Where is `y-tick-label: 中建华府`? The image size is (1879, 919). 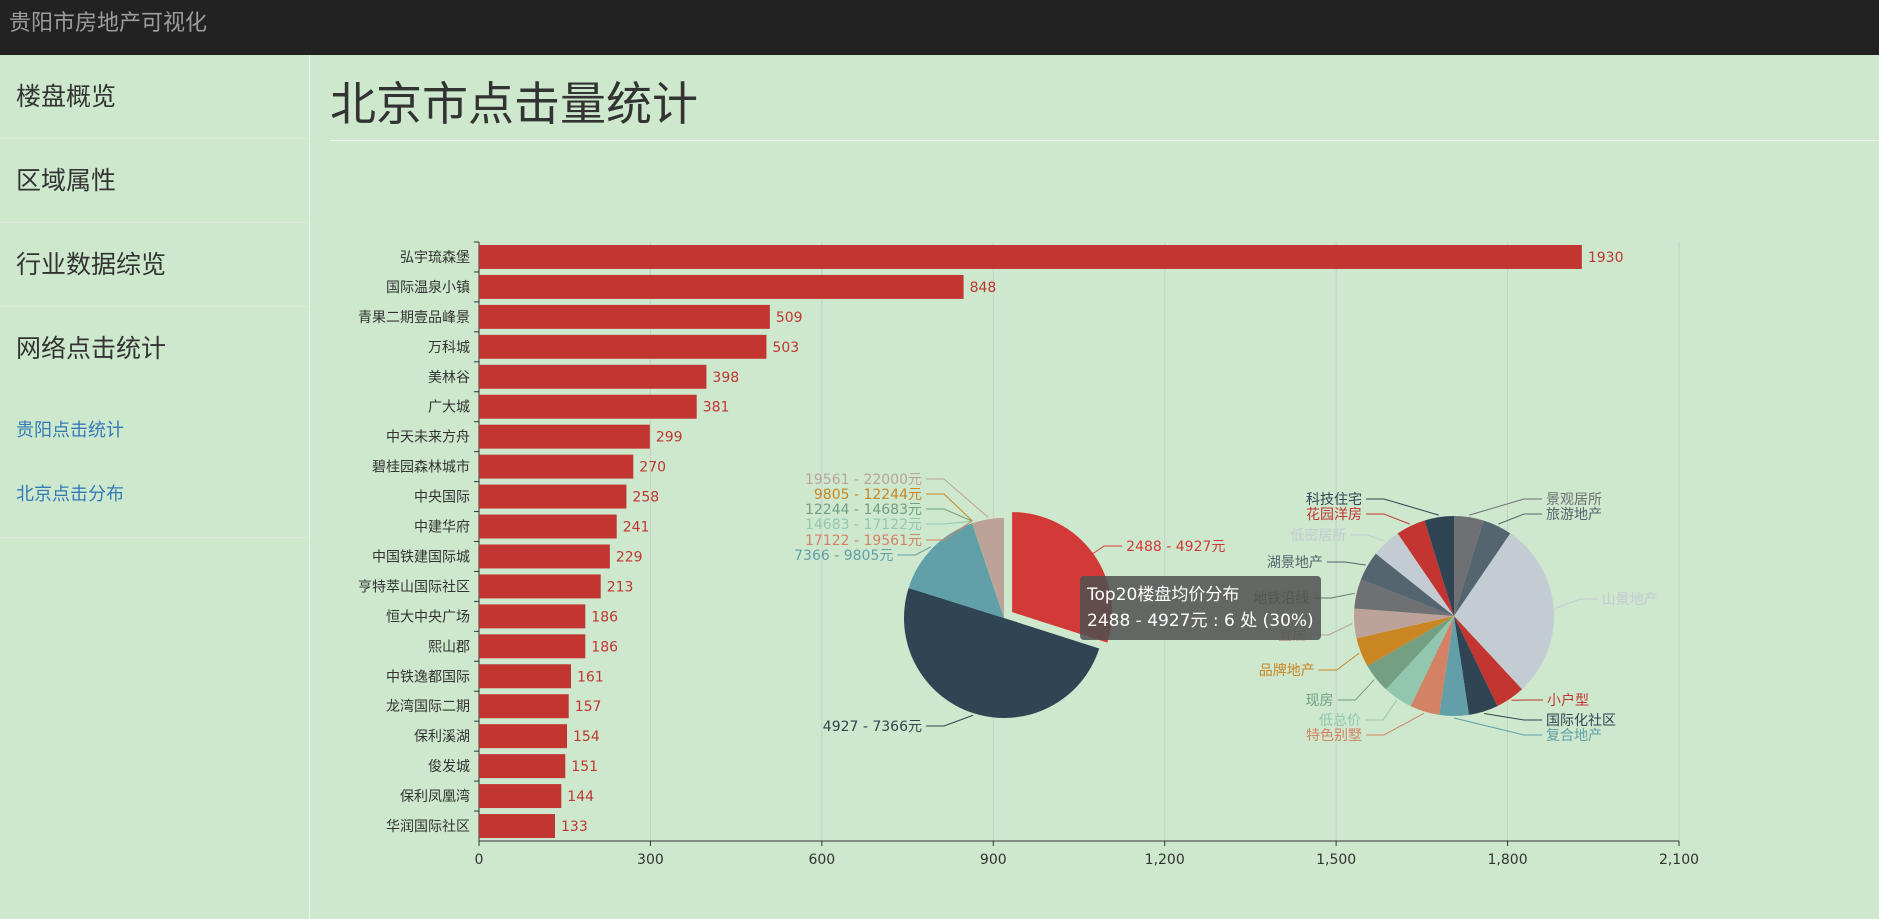
y-tick-label: 中建华府 is located at coordinates (442, 528).